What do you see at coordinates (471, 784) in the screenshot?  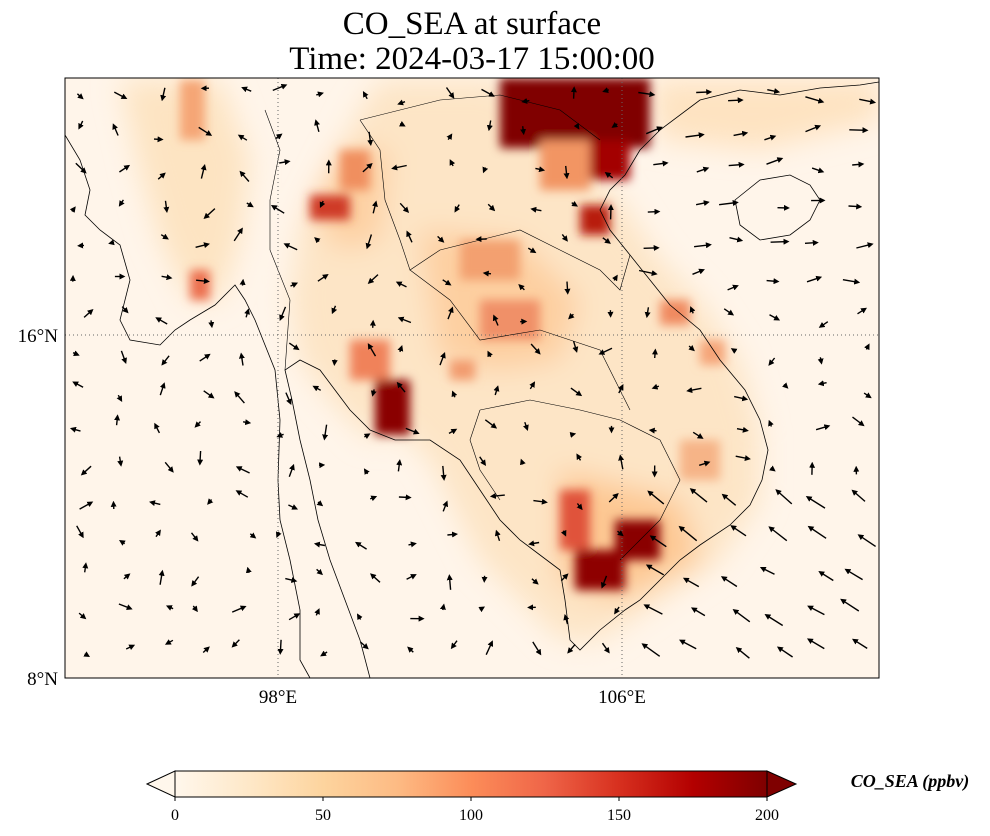 I see `colorbar-gradient` at bounding box center [471, 784].